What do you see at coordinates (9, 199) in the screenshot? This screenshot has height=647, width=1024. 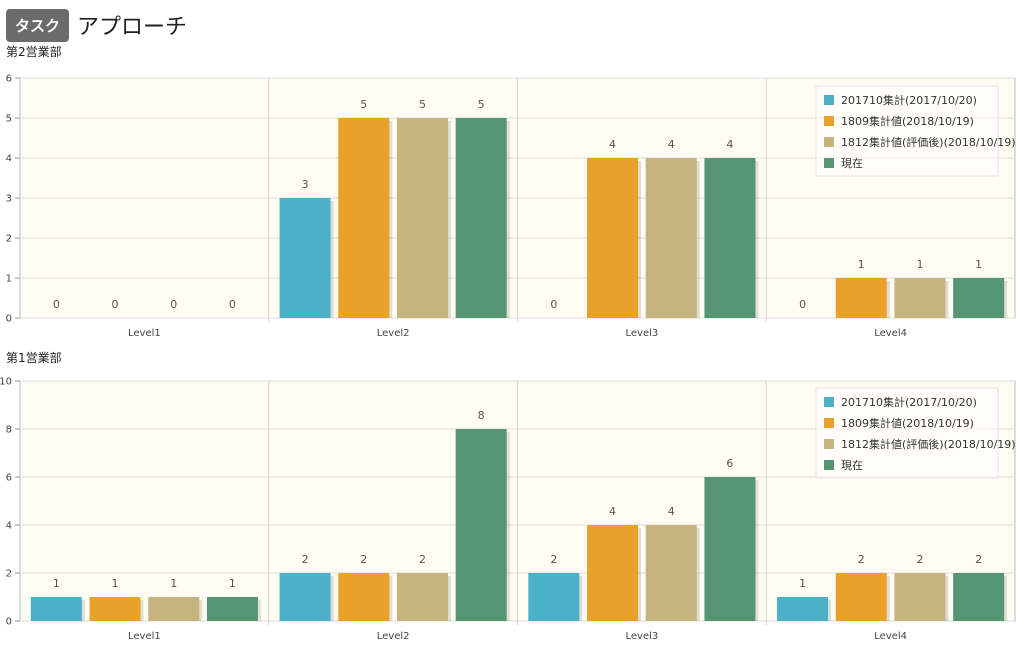 I see `y-tick-label: 3` at bounding box center [9, 199].